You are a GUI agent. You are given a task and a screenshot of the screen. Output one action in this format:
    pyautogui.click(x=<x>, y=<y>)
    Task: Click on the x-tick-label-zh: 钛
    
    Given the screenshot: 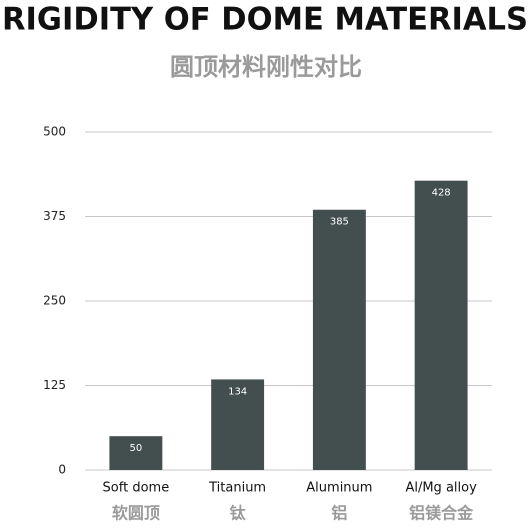 What is the action you would take?
    pyautogui.click(x=238, y=513)
    